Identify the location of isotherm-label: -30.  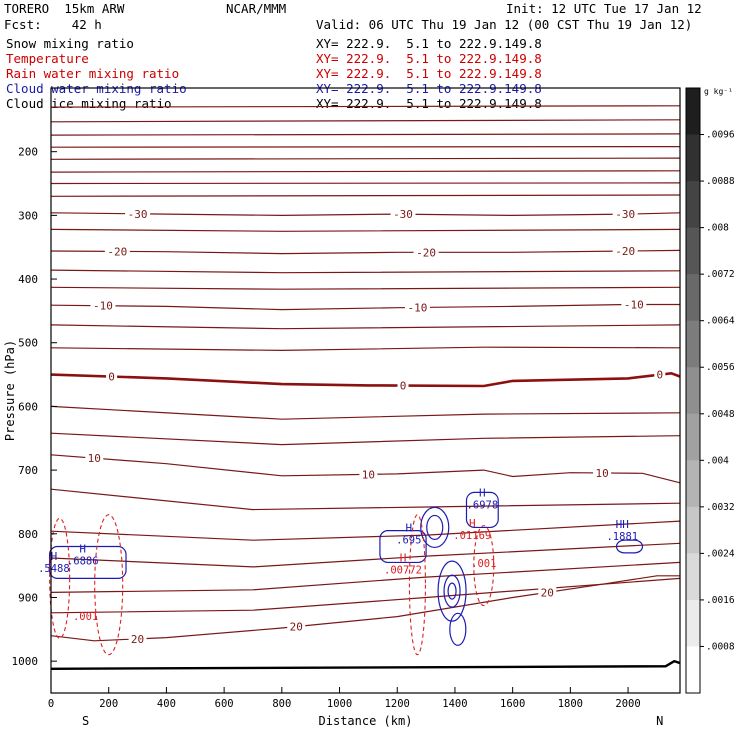
(138, 214).